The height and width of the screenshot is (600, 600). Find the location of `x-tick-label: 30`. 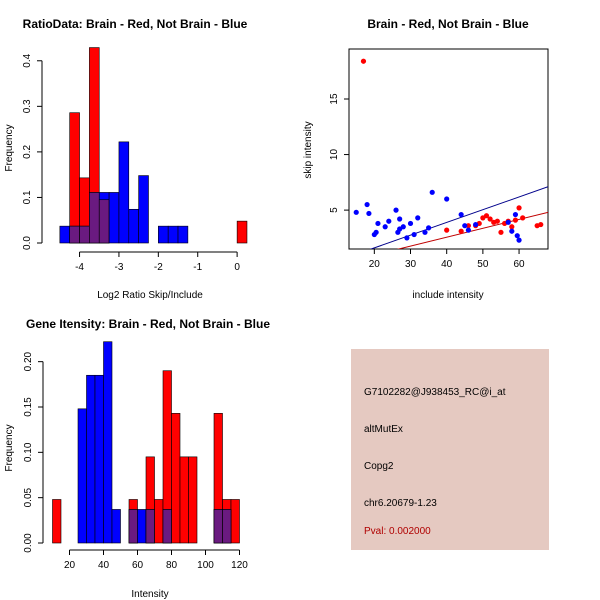

x-tick-label: 30 is located at coordinates (411, 264).